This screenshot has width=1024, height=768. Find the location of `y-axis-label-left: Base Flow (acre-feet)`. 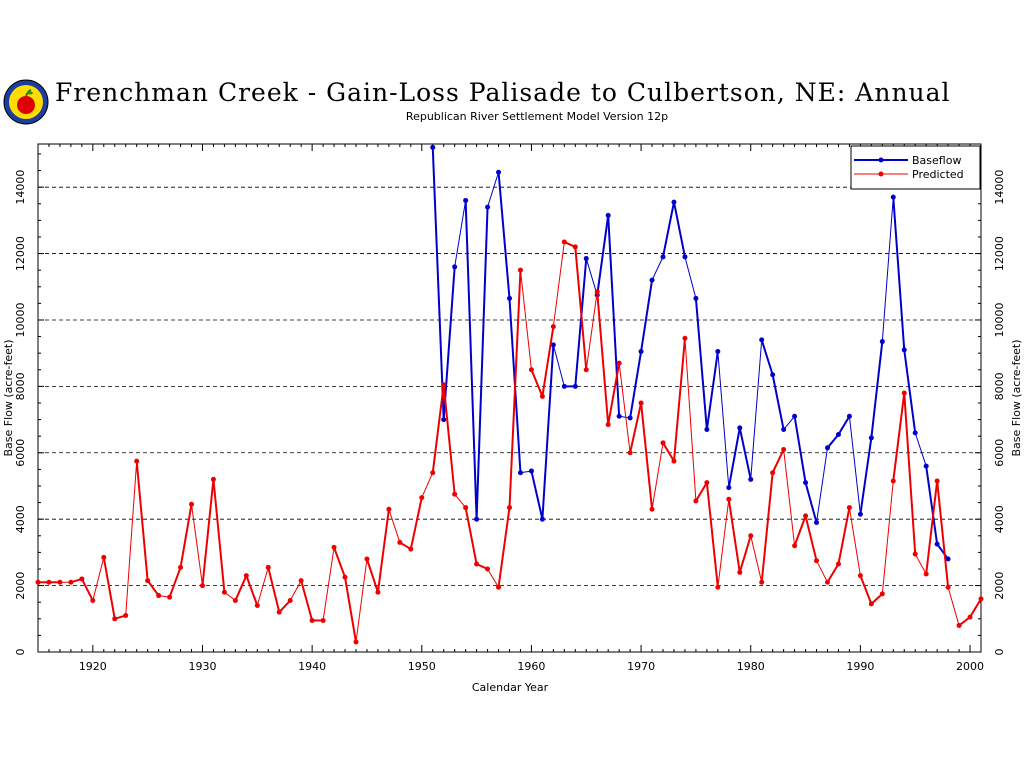

y-axis-label-left: Base Flow (acre-feet) is located at coordinates (8, 398).